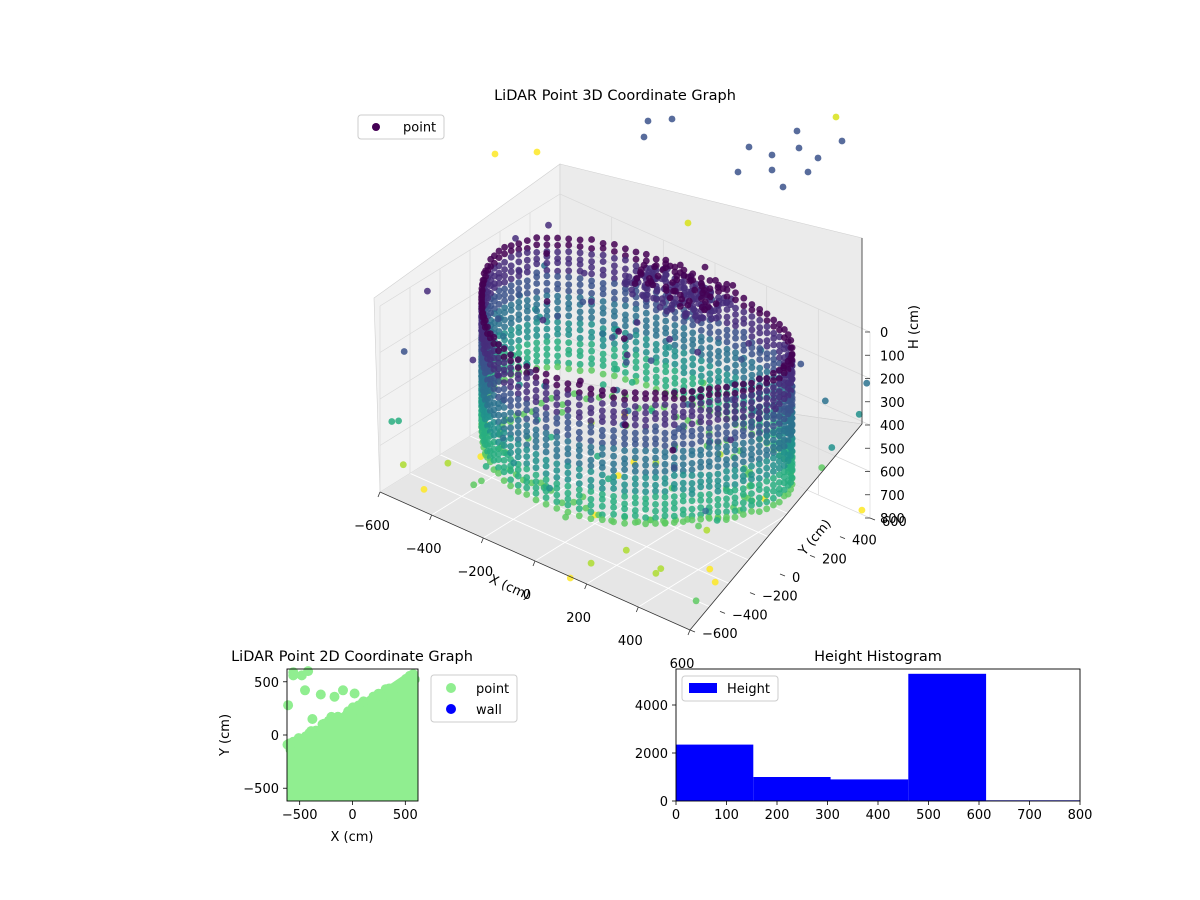 The width and height of the screenshot is (1200, 900). Describe the element at coordinates (864, 761) in the screenshot. I see `ticks-histogram: 0 100 200 300 400 500 600 700 800 0 2000 4000` at that location.